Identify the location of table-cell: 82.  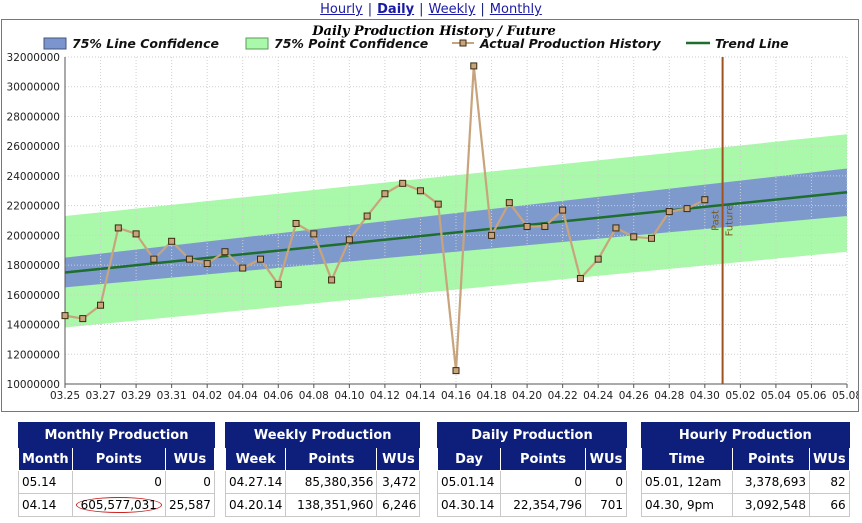
(829, 482).